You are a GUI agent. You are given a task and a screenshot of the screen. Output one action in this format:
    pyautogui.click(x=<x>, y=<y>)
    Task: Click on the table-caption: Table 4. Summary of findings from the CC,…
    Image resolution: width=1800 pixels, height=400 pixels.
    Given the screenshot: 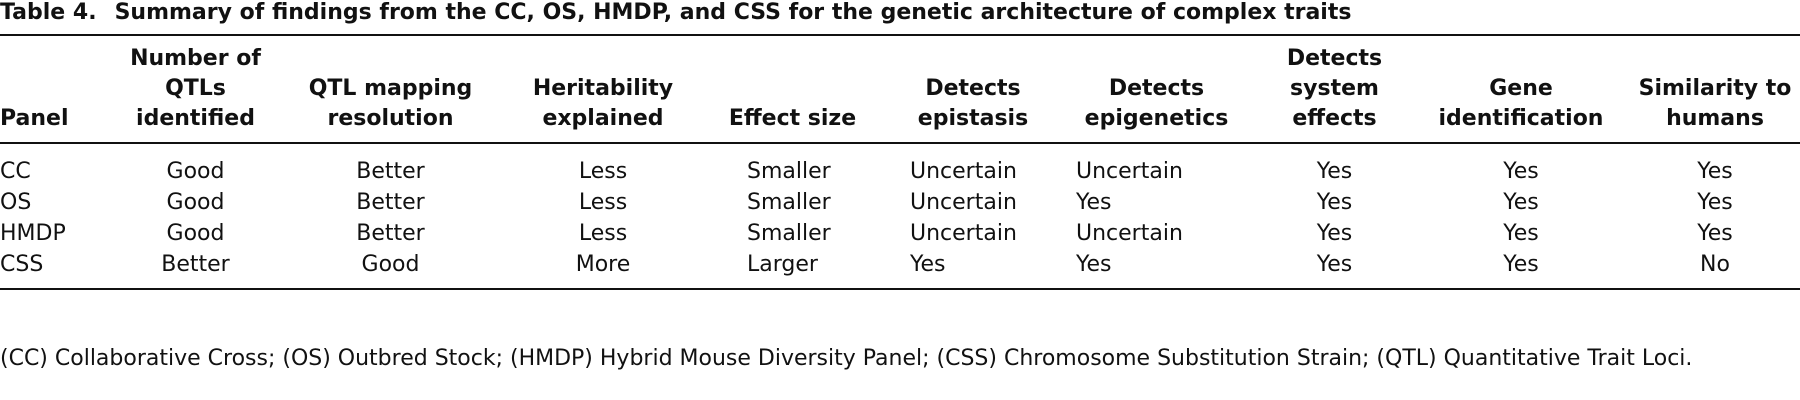 What is the action you would take?
    pyautogui.click(x=675, y=13)
    